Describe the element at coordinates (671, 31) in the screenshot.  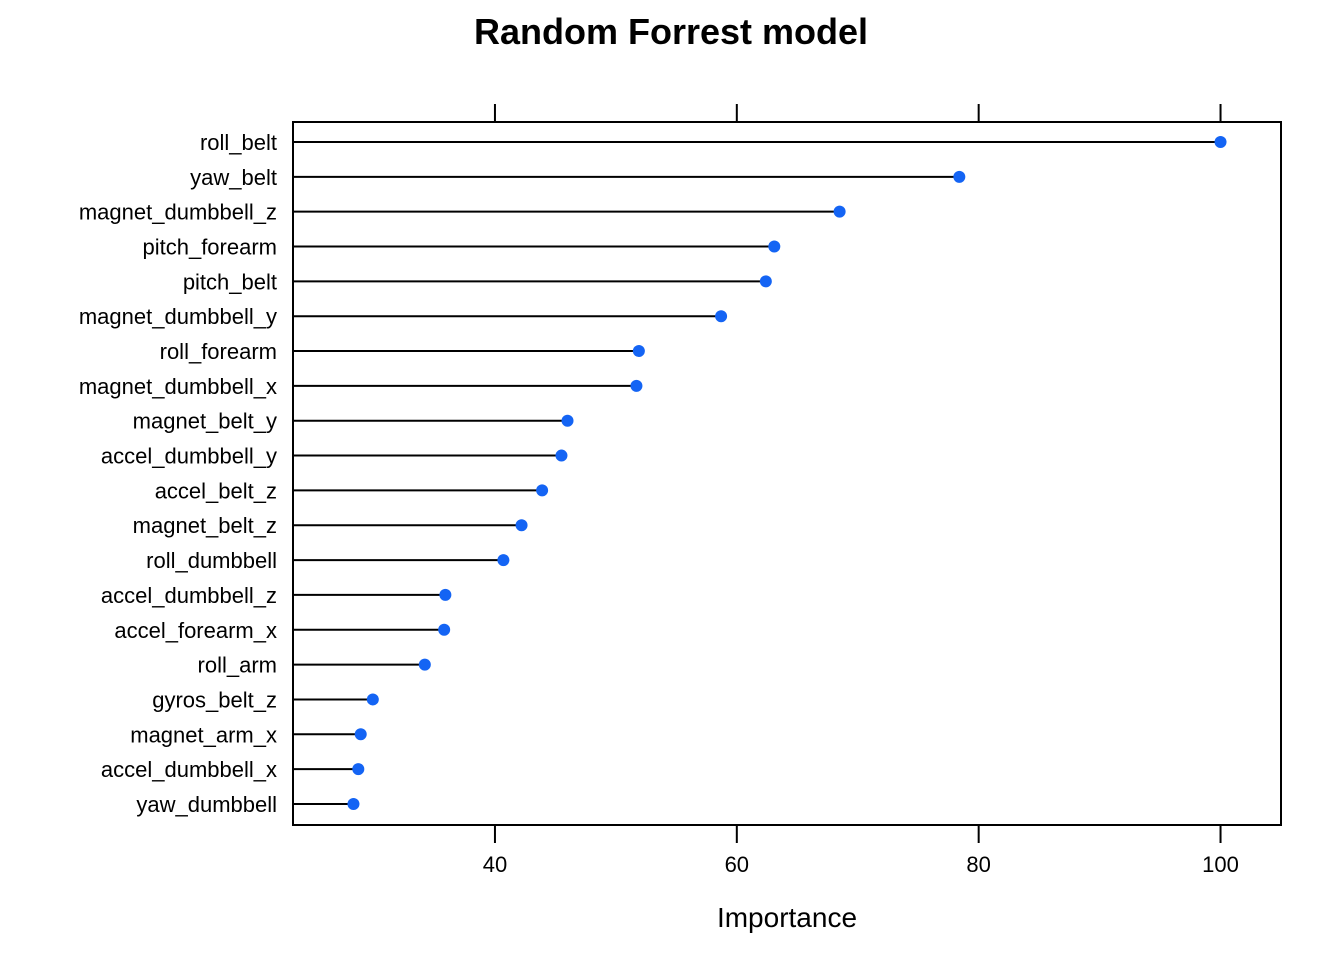
I see `chart-title: Random Forrest model` at that location.